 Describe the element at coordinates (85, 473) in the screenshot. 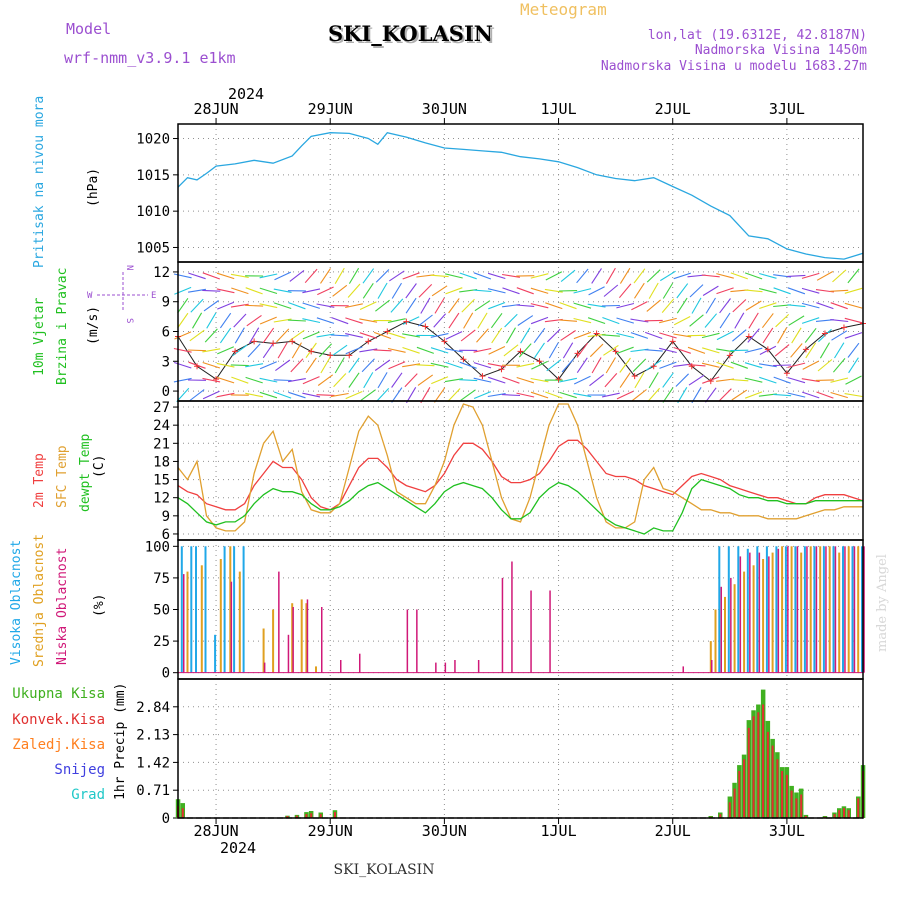

I see `temp-ylabel-dewpt: dewpt Temp` at that location.